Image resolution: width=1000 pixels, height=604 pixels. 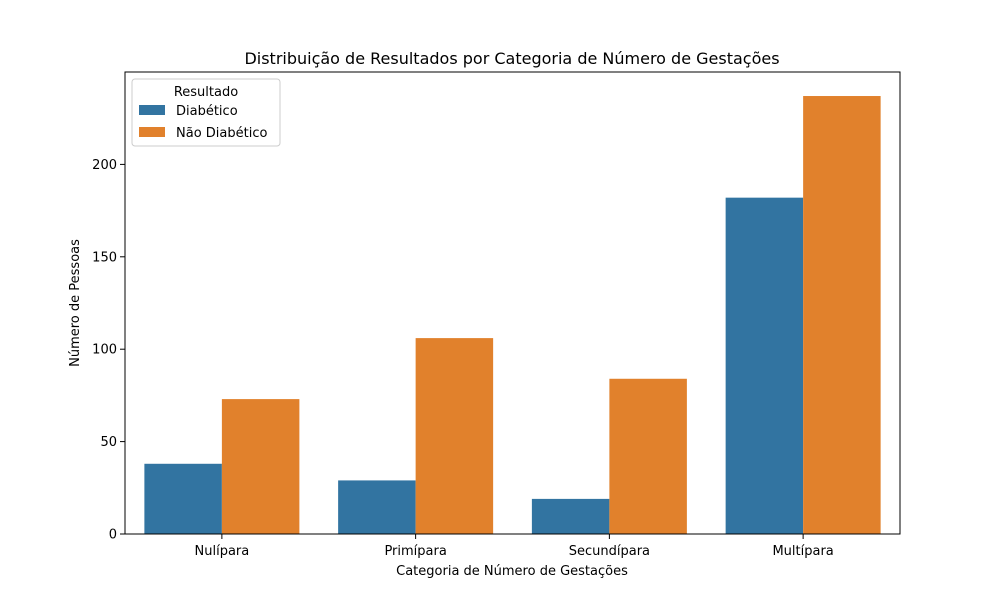 I want to click on legend-label-nao-diabetico: Não Diabético, so click(x=221, y=133).